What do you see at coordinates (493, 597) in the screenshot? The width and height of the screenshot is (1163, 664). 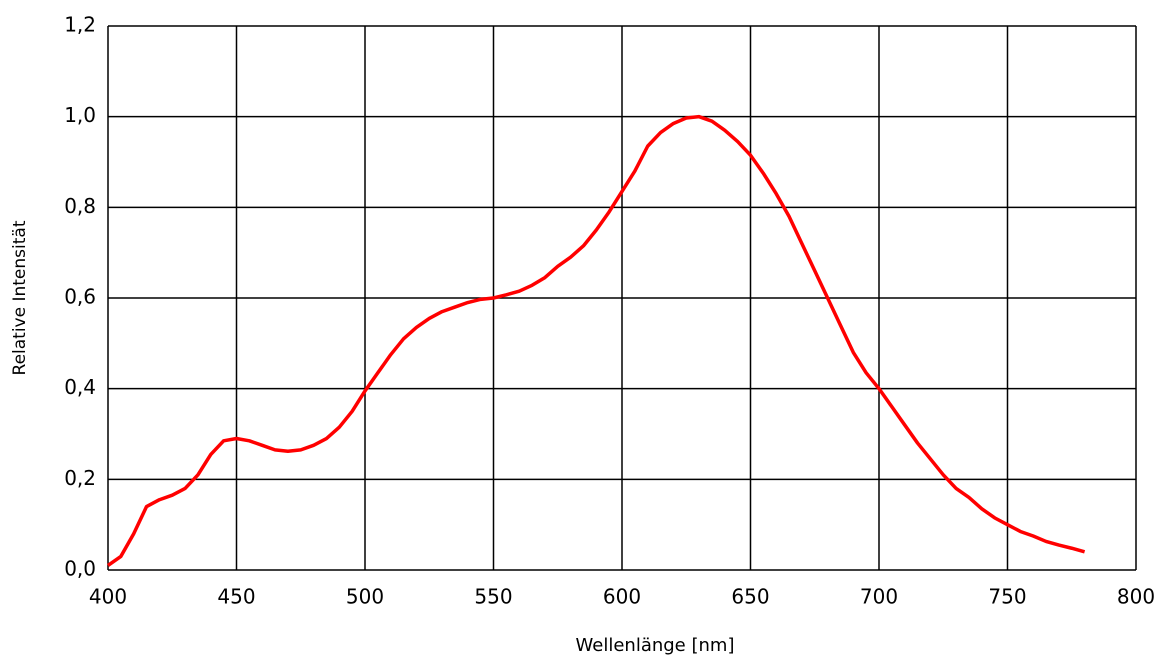 I see `x-tick-label: 550` at bounding box center [493, 597].